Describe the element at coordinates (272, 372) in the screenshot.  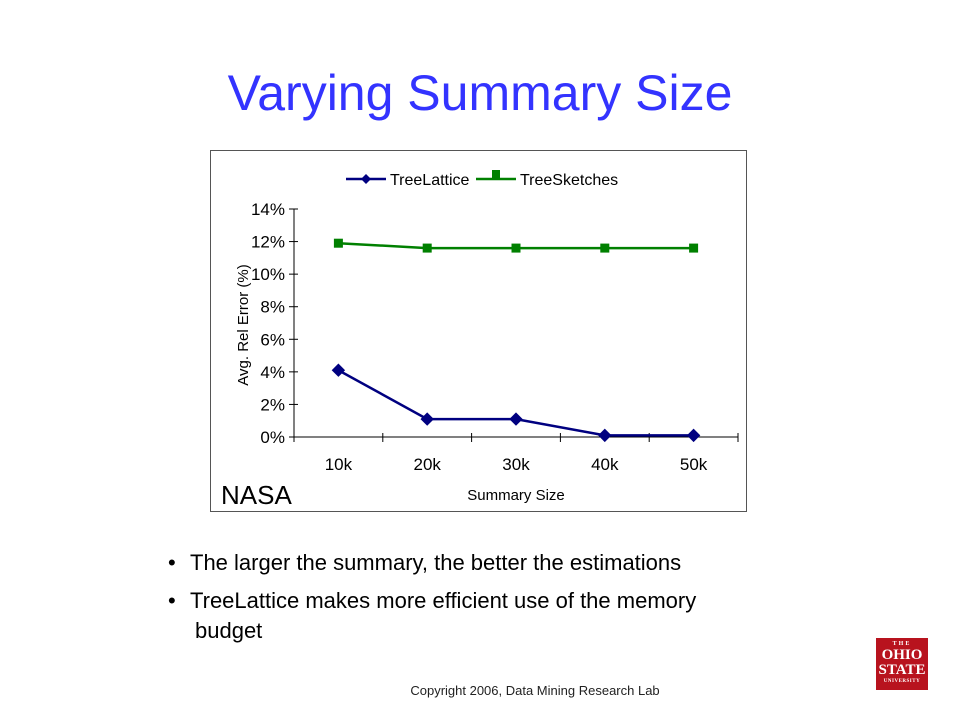
I see `y-tick-label: 4%` at that location.